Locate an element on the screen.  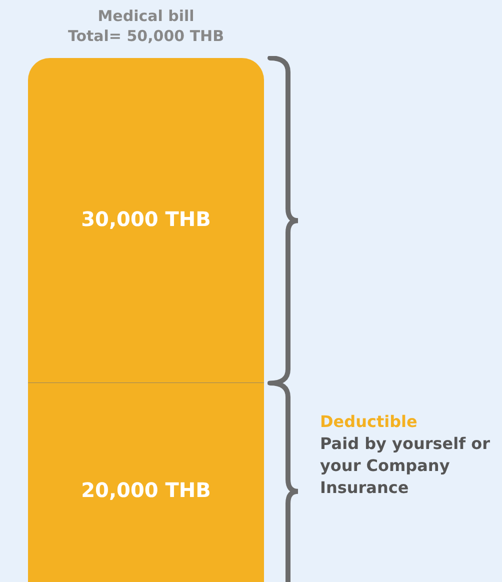
chart-title: Medical bill is located at coordinates (146, 15).